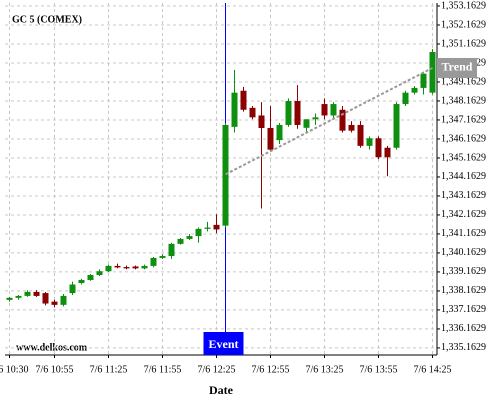  Describe the element at coordinates (432, 369) in the screenshot. I see `x-tick-label: 7/6 14:25` at that location.